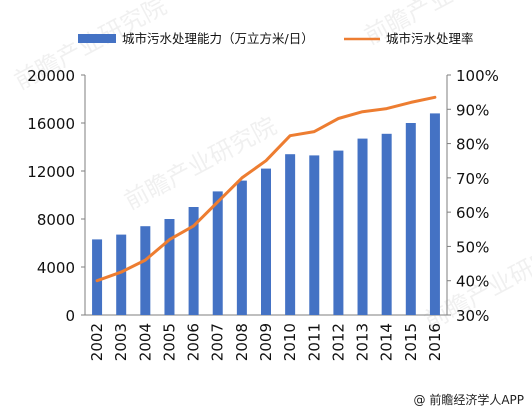  Describe the element at coordinates (70, 316) in the screenshot. I see `y-left-tick-label: 0` at that location.